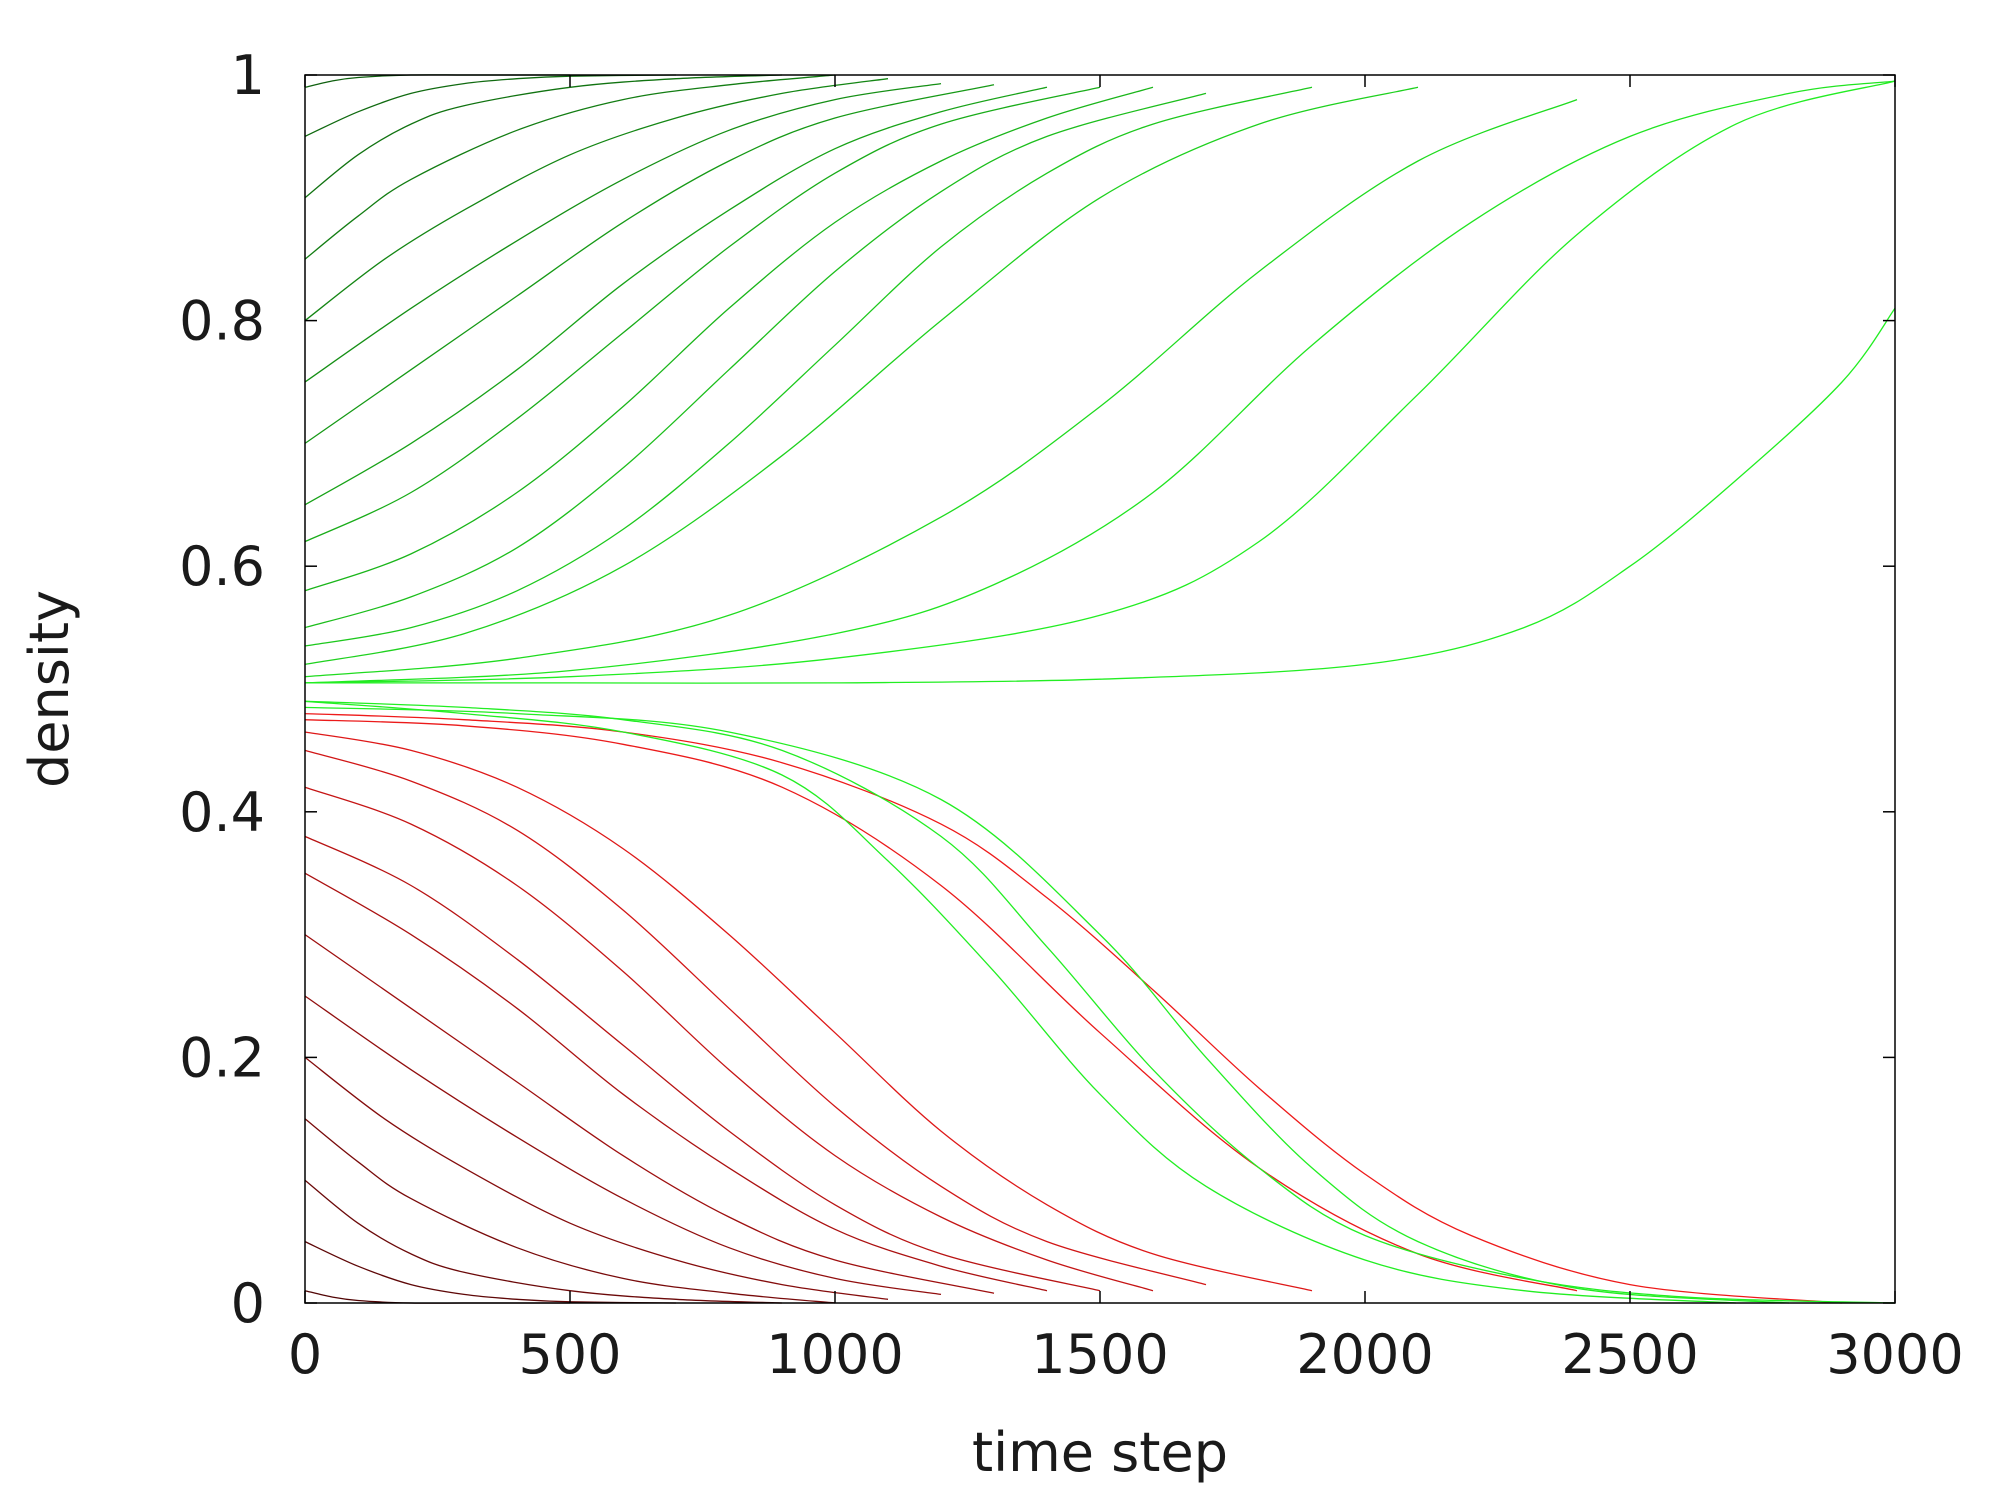 This screenshot has width=2000, height=1500. I want to click on y-axis-label: density, so click(49, 689).